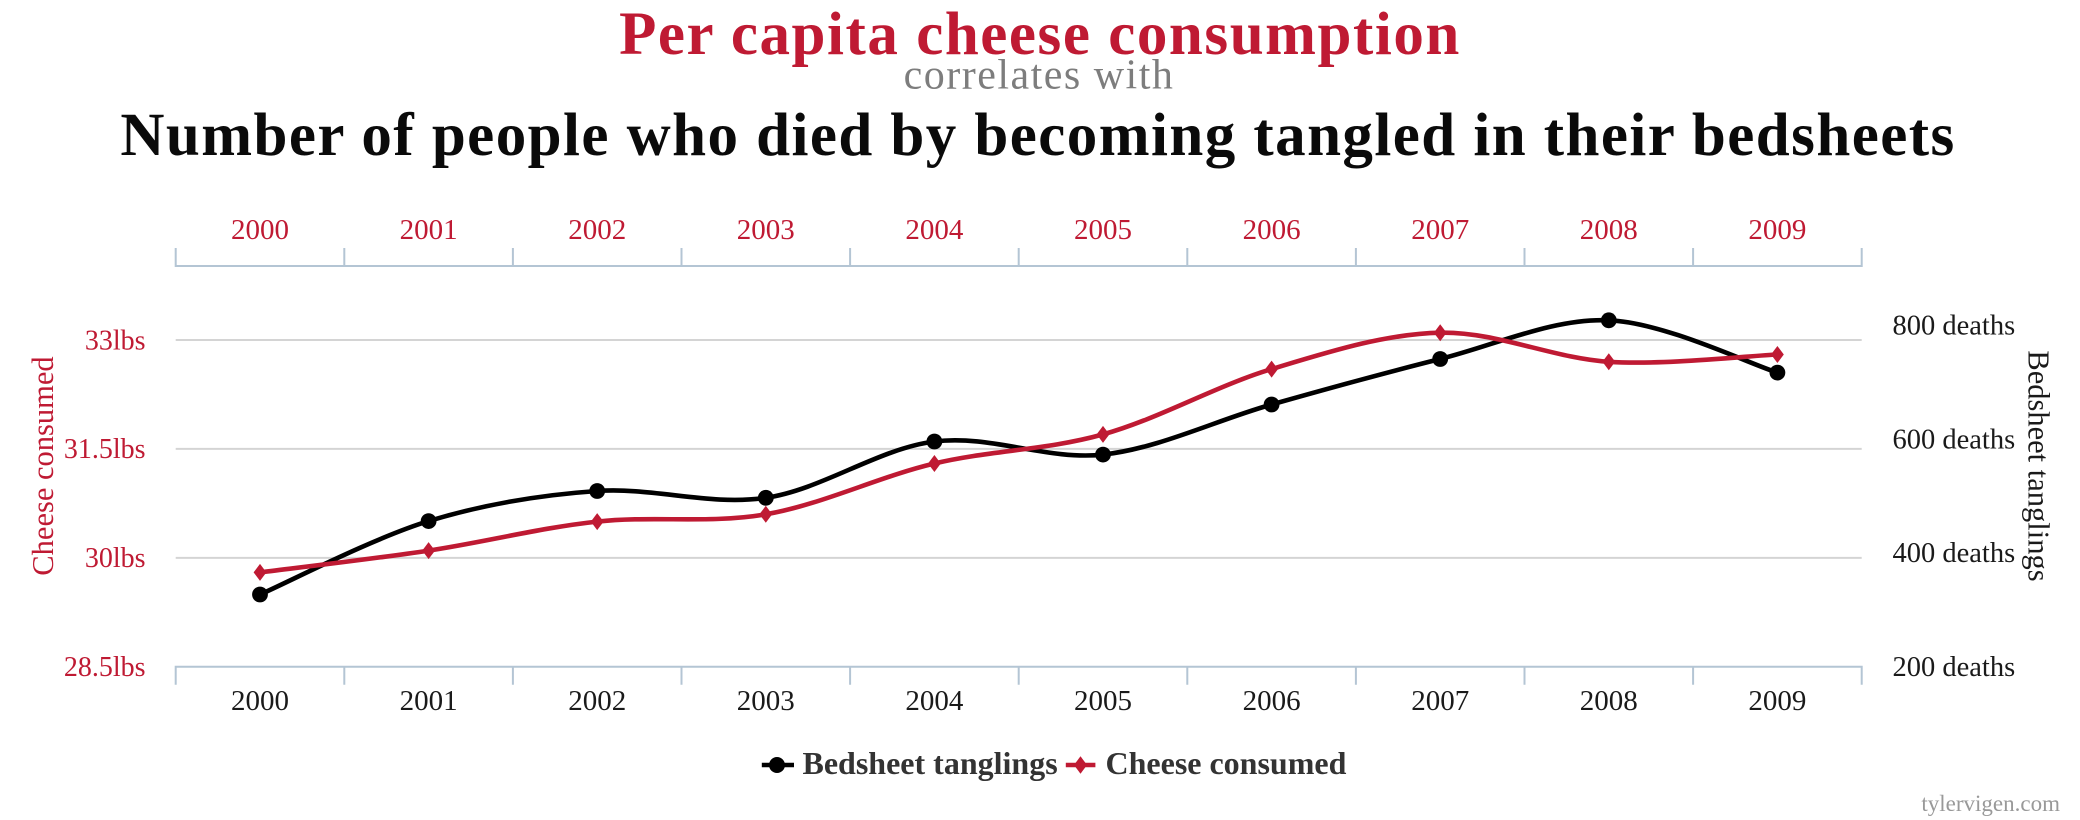  I want to click on svg-text: 800 deaths, so click(1954, 326).